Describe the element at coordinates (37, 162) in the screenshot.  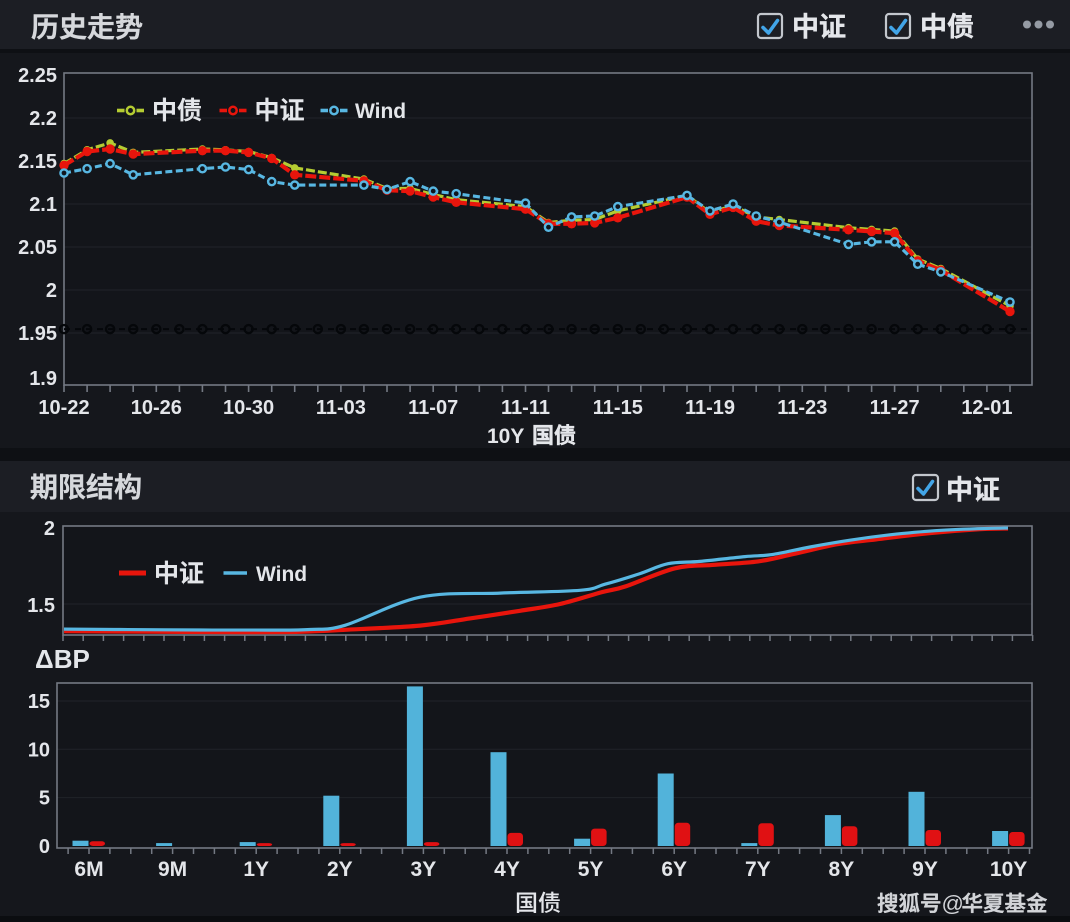
I see `svg-text: 2.15` at that location.